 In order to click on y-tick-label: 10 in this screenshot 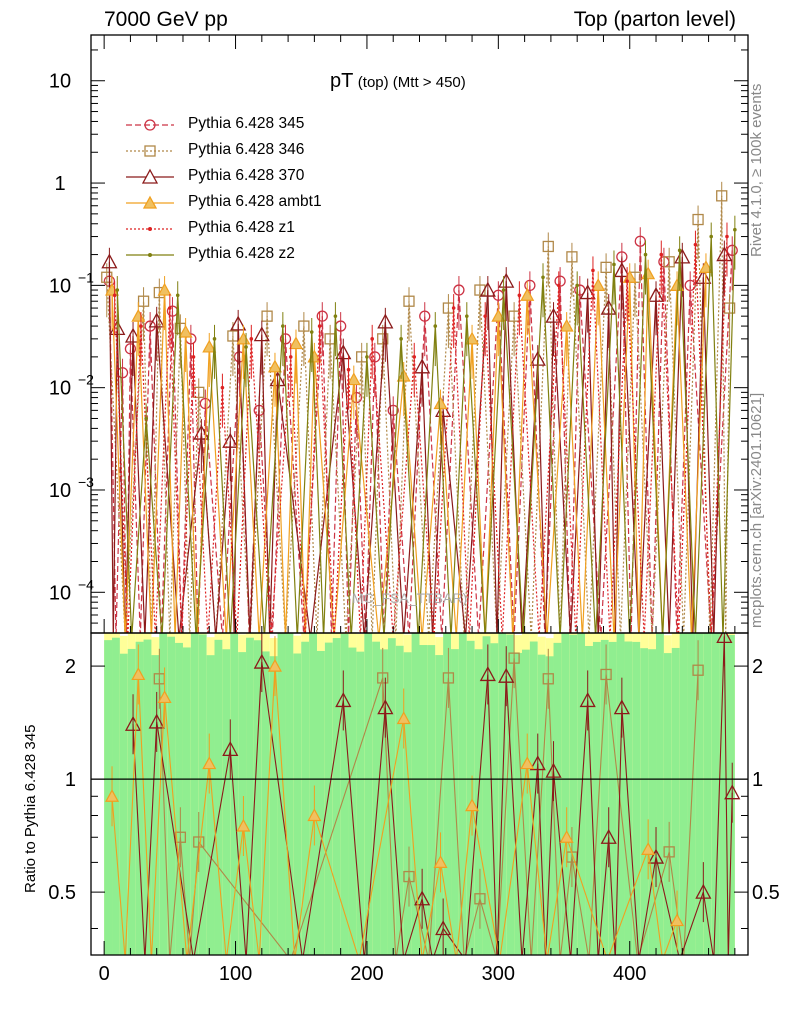, I will do `click(60, 286)`.